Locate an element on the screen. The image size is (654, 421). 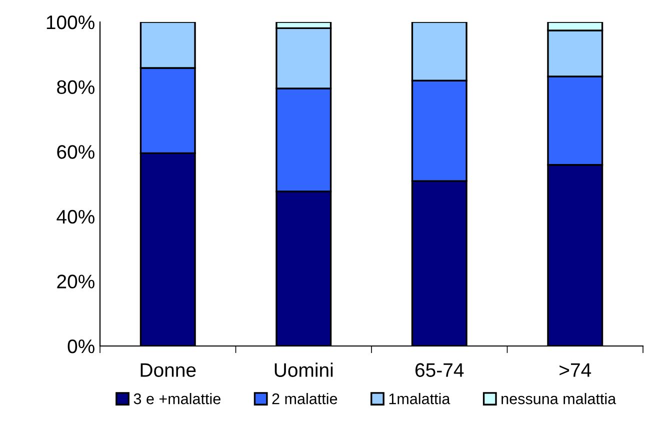
y-tick-label: 40% is located at coordinates (75, 217).